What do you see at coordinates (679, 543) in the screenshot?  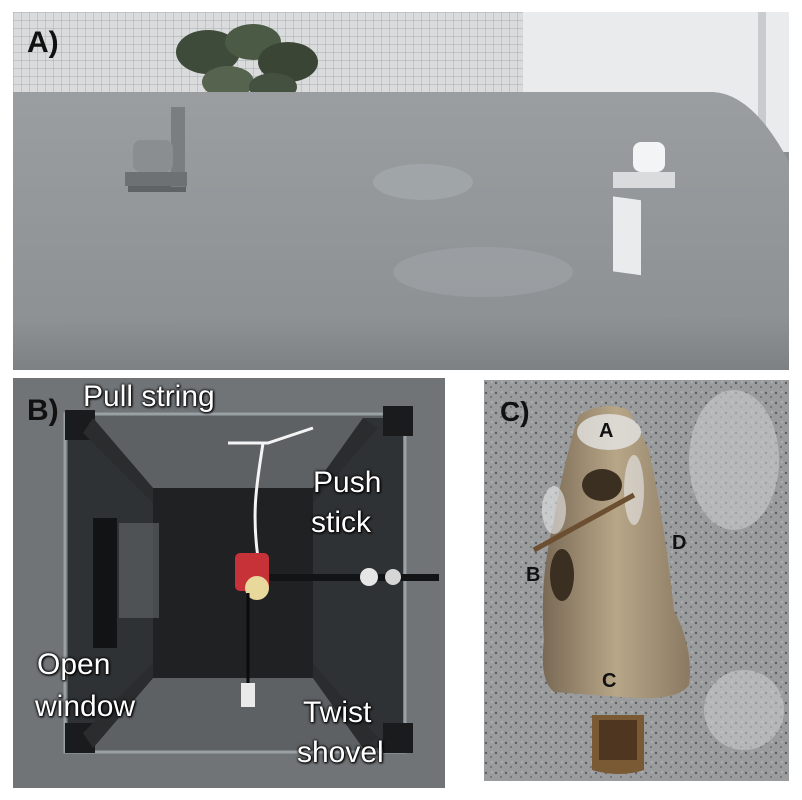 I see `marker-d: D` at bounding box center [679, 543].